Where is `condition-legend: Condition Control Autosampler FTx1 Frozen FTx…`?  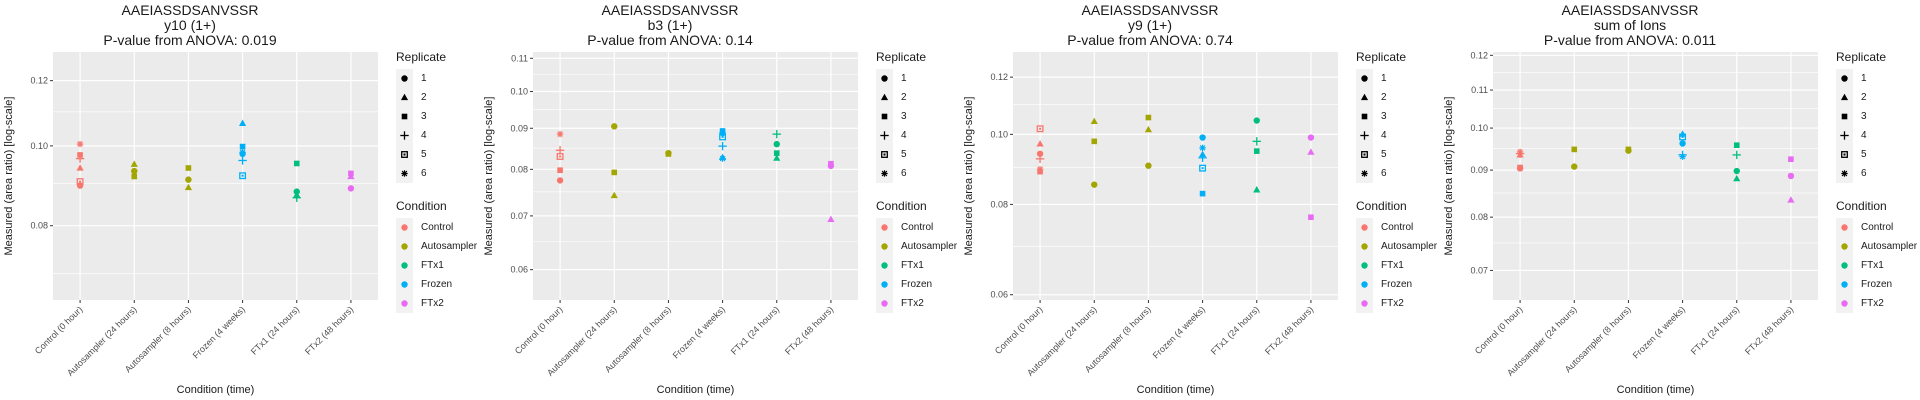
condition-legend: Condition Control Autosampler FTx1 Frozen FTx… is located at coordinates (1398, 256).